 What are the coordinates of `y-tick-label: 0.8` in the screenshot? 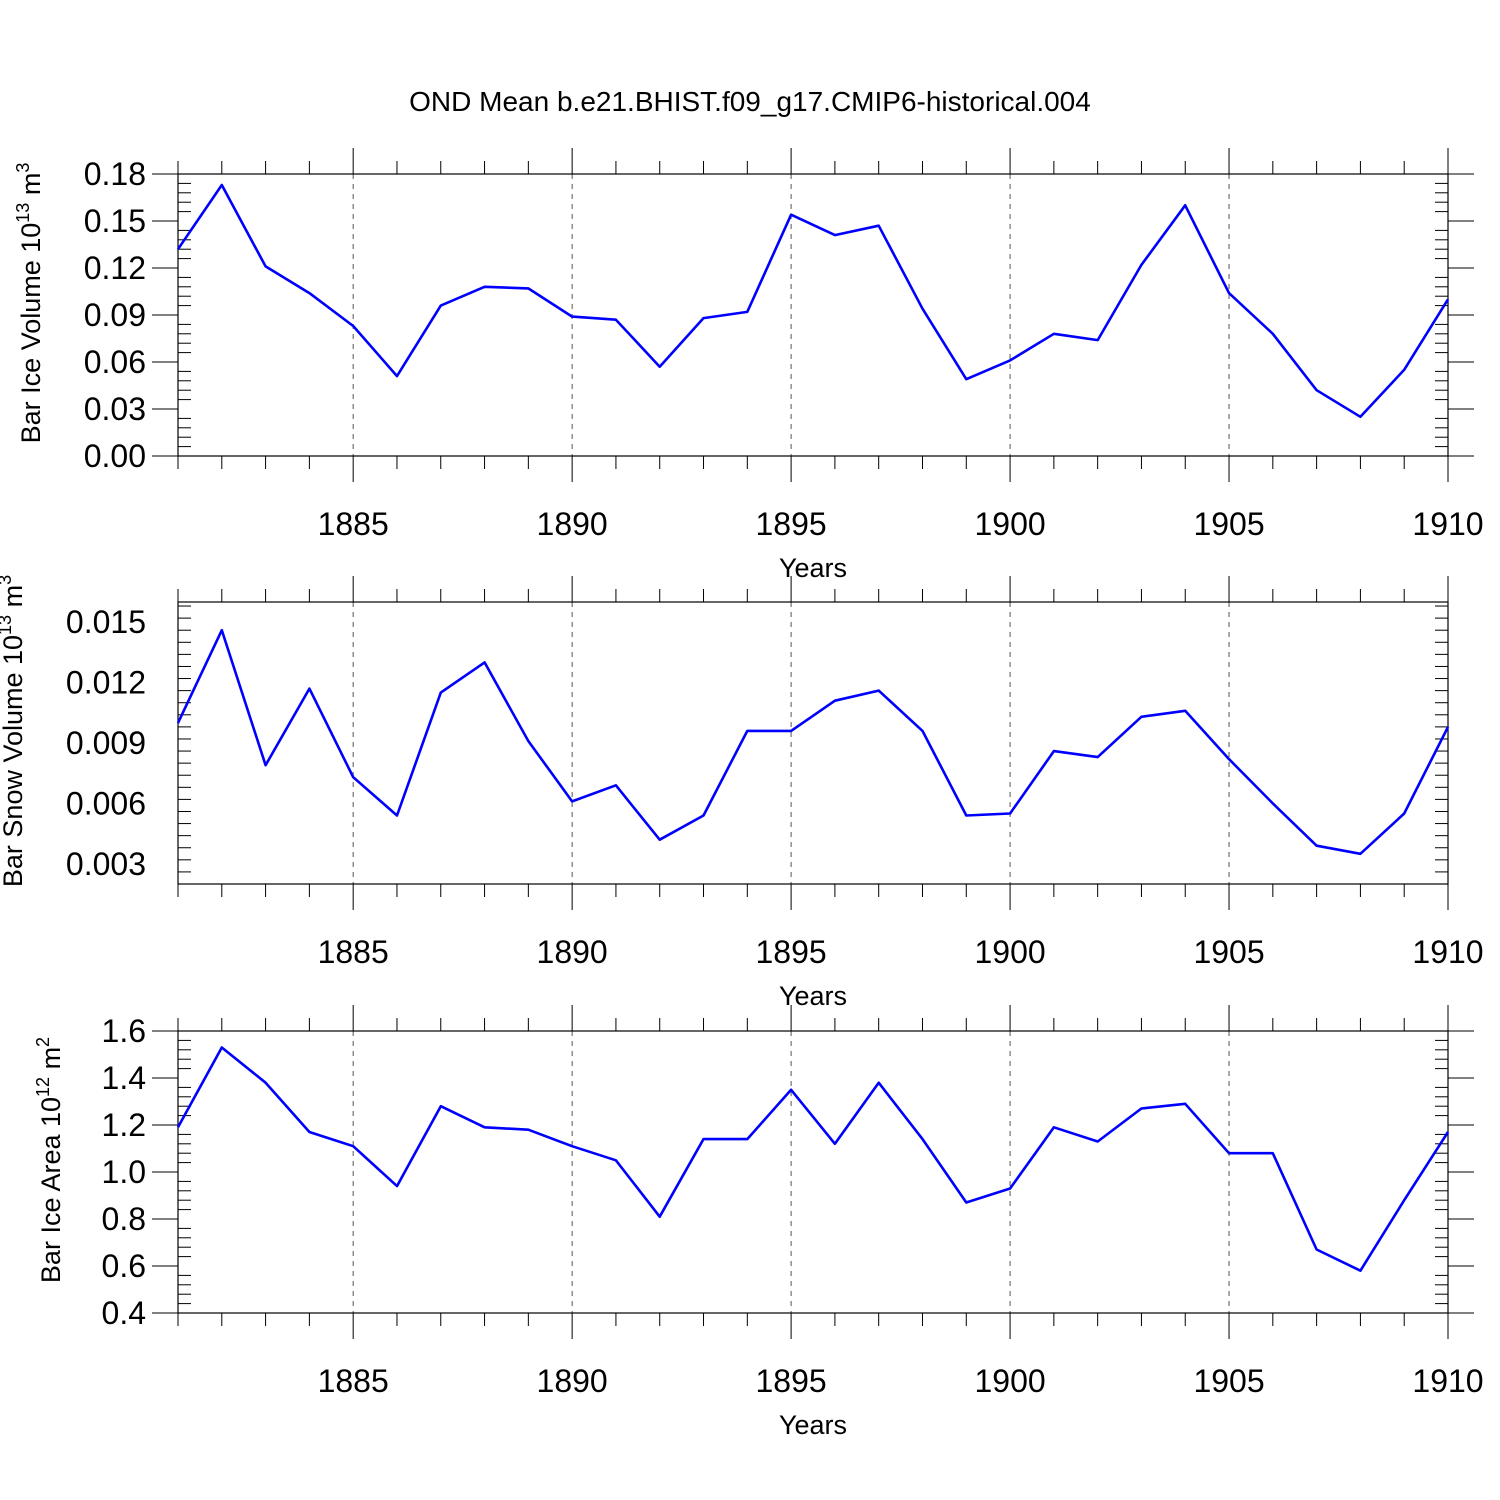 It's located at (124, 1219).